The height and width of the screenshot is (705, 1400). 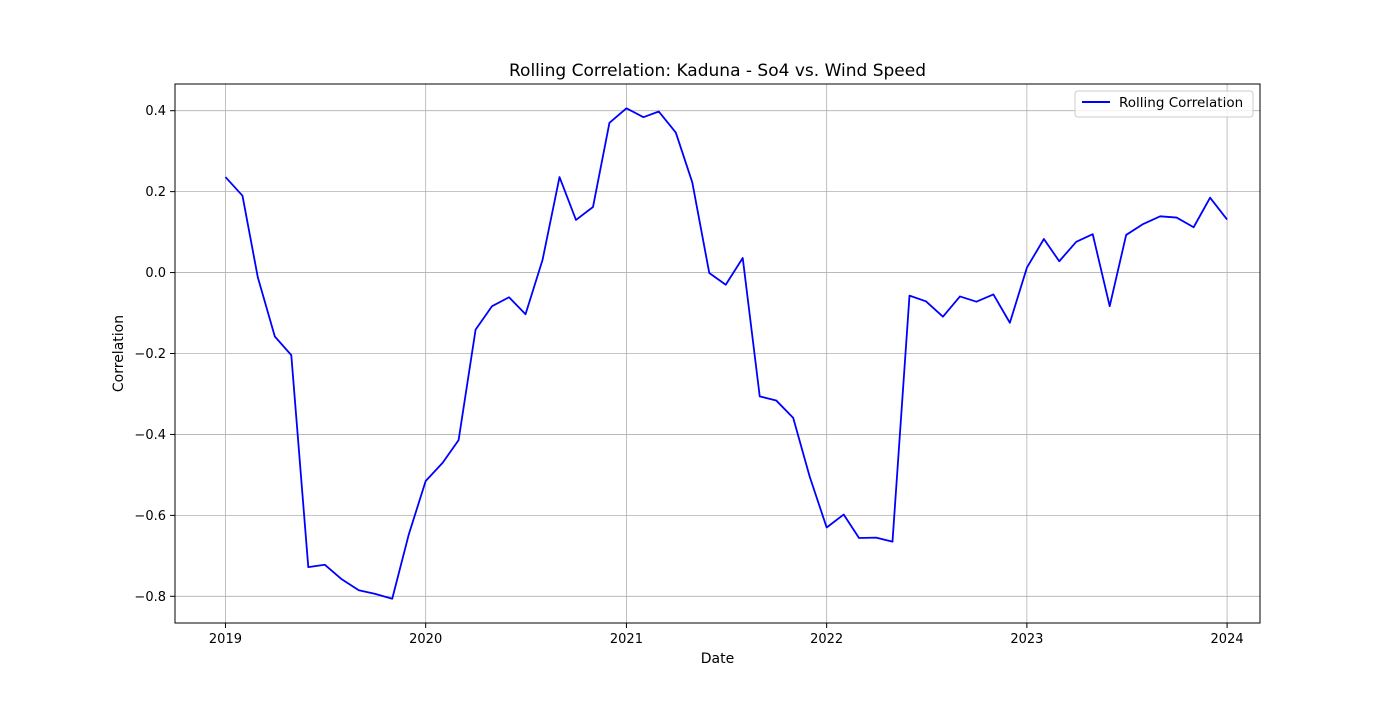 What do you see at coordinates (155, 111) in the screenshot?
I see `y-tick-label: 0.4` at bounding box center [155, 111].